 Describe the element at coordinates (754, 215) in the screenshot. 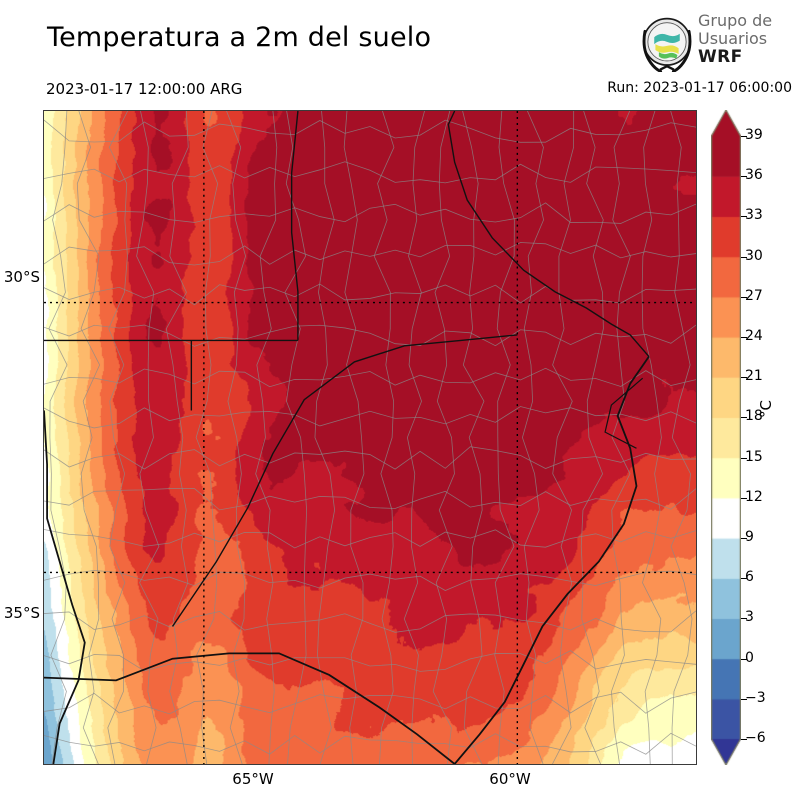

I see `colorbar-tick-label: 33` at that location.